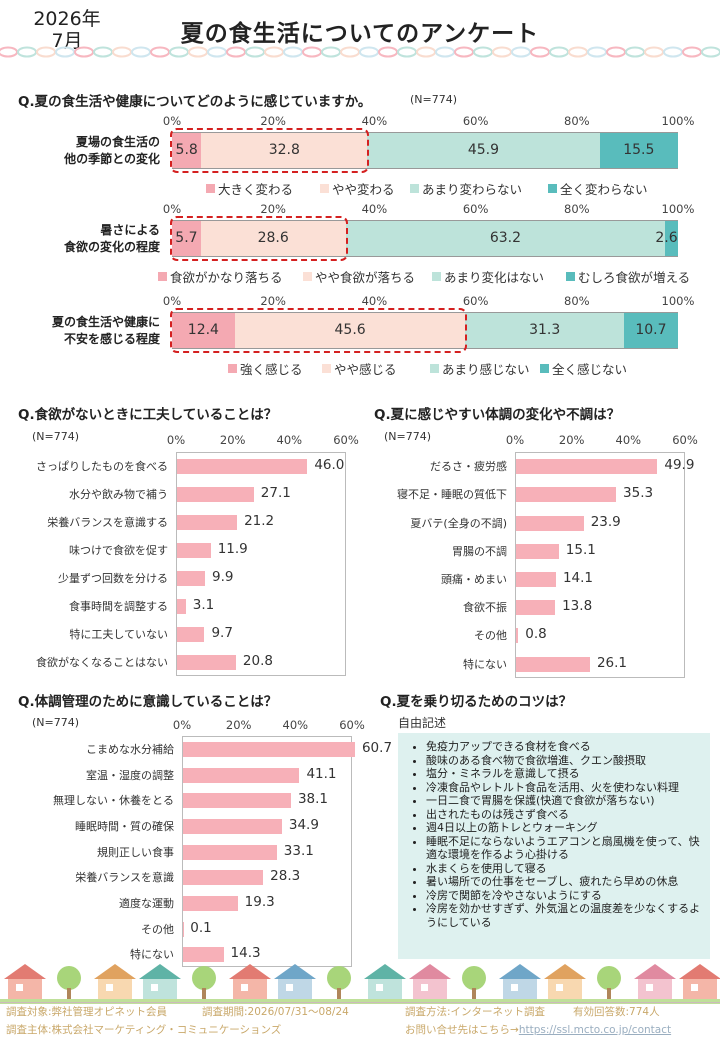 This screenshot has height=1041, width=720. What do you see at coordinates (515, 440) in the screenshot?
I see `tick-label: 0%` at bounding box center [515, 440].